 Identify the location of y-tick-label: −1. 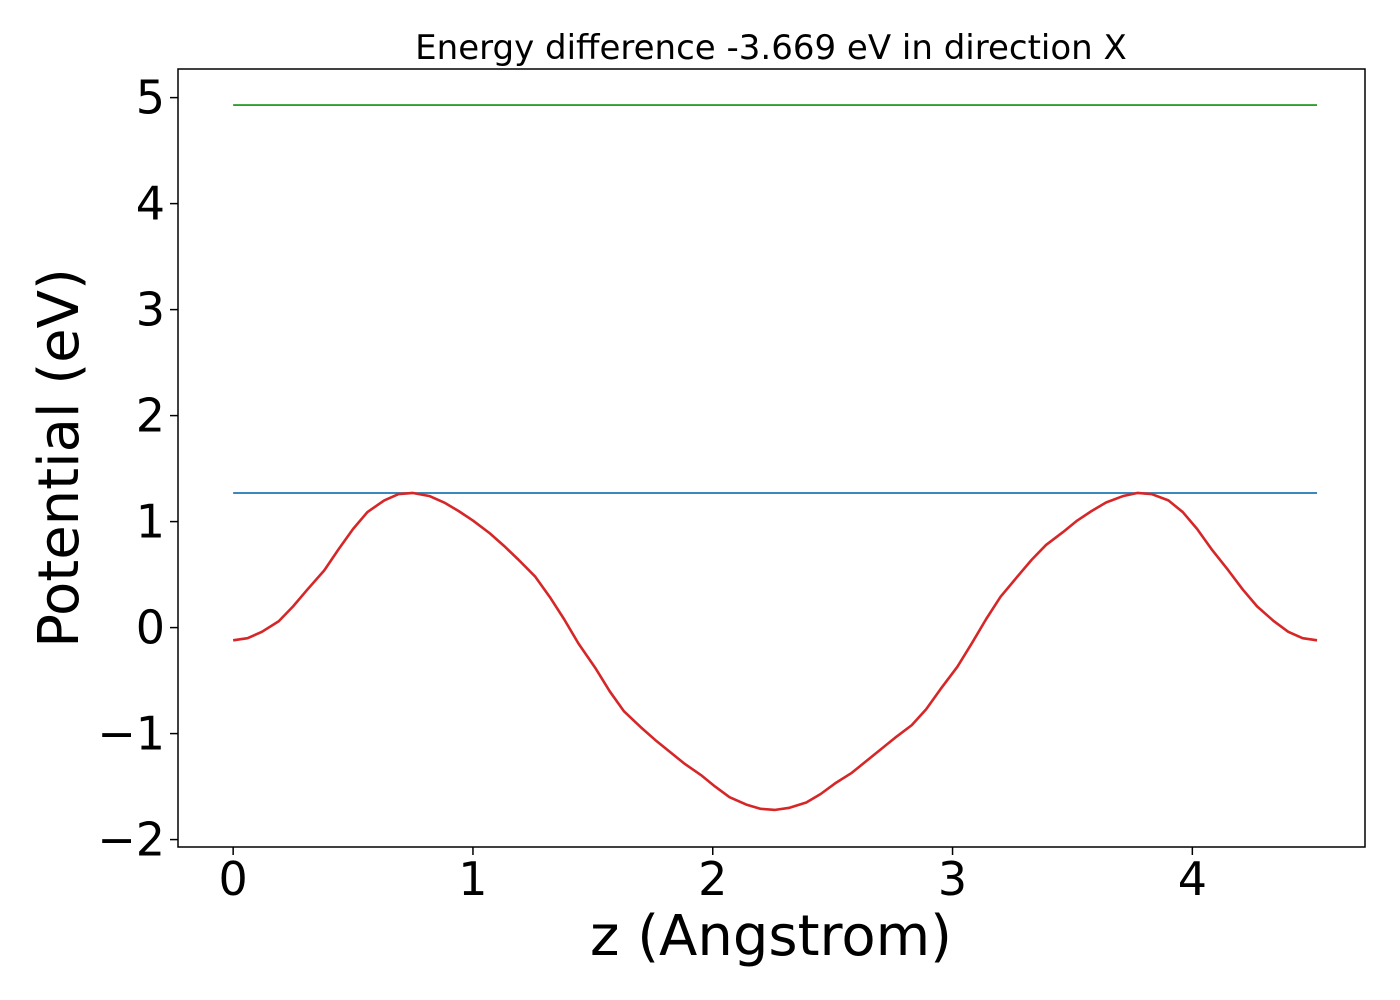
(131, 734).